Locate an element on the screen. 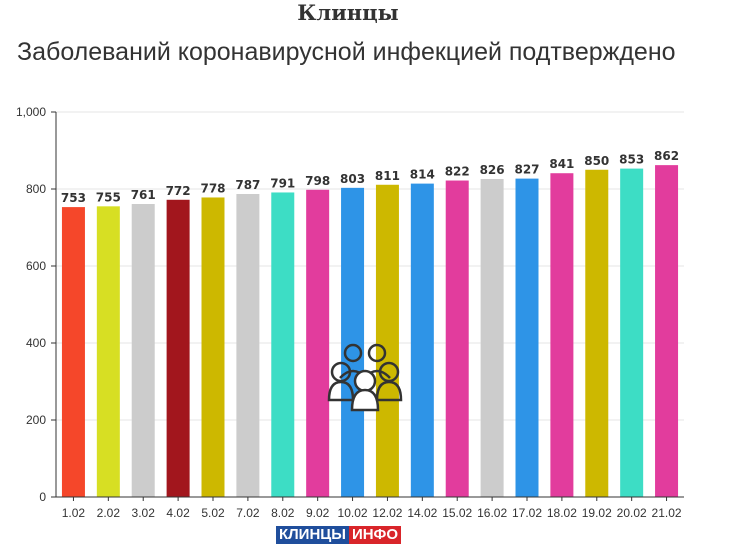 This screenshot has width=733, height=547. chart-title: Клинцы is located at coordinates (348, 12).